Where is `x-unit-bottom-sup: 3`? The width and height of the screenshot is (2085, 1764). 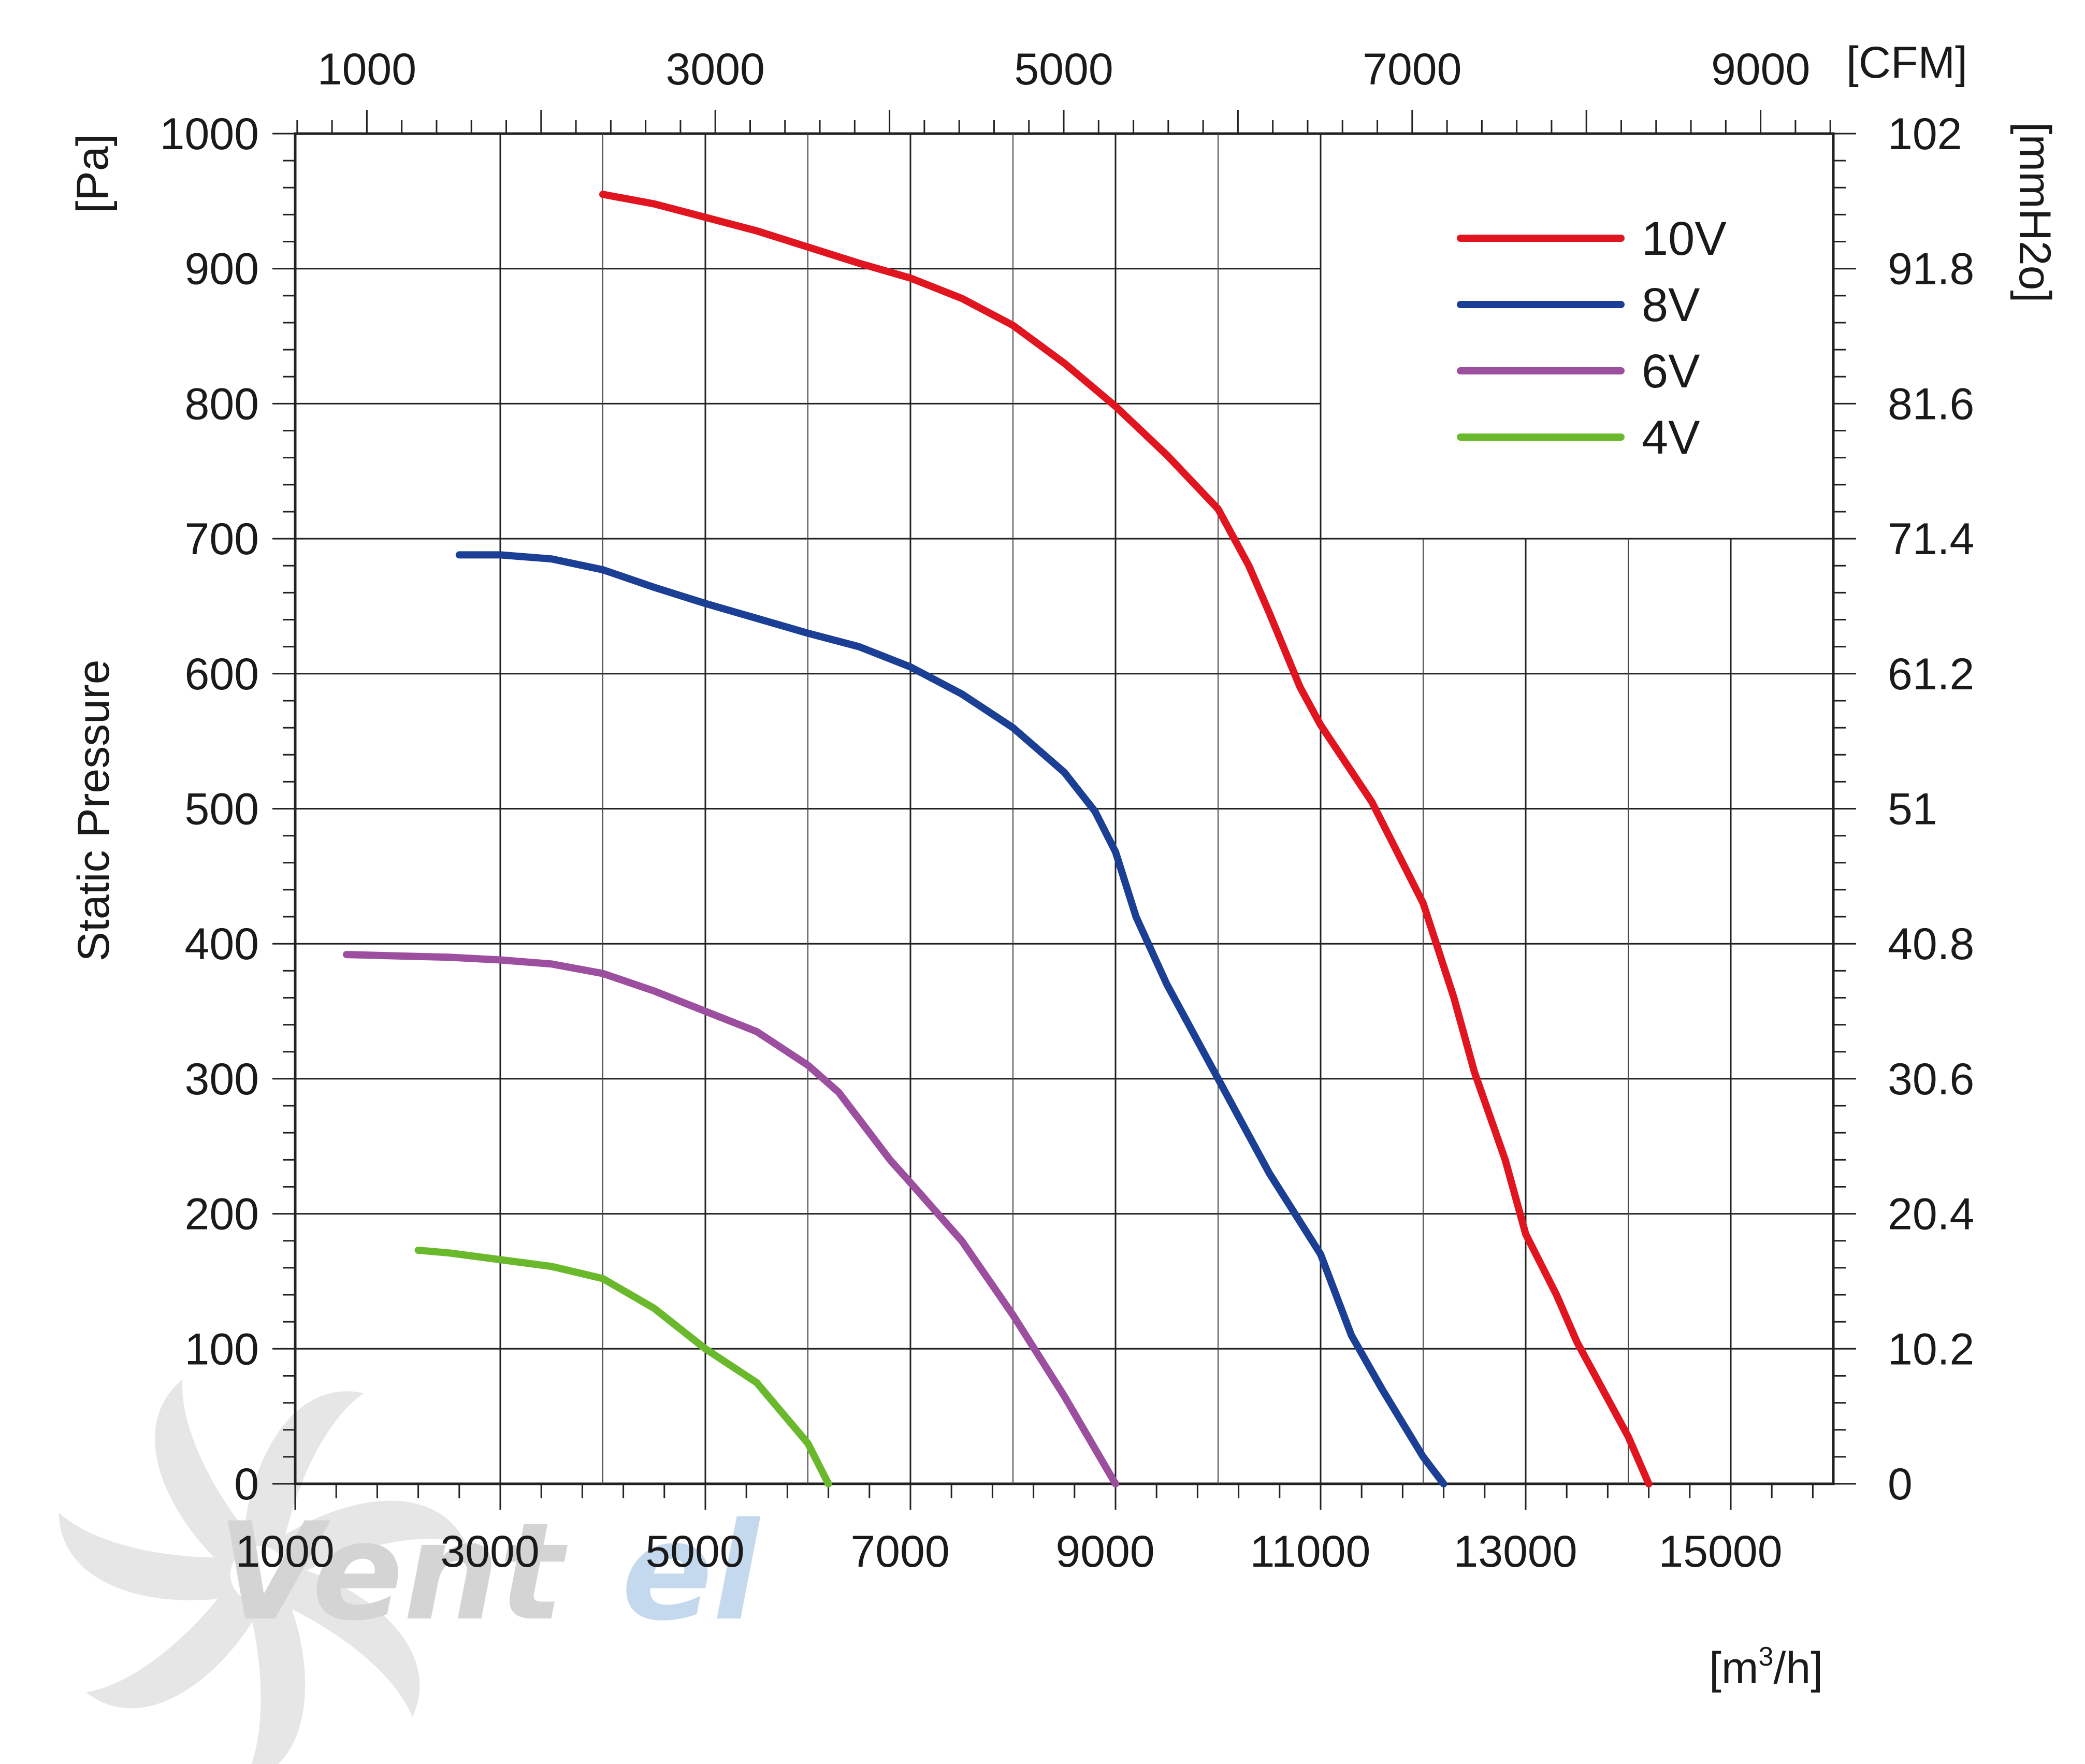 x-unit-bottom-sup: 3 is located at coordinates (1766, 1657).